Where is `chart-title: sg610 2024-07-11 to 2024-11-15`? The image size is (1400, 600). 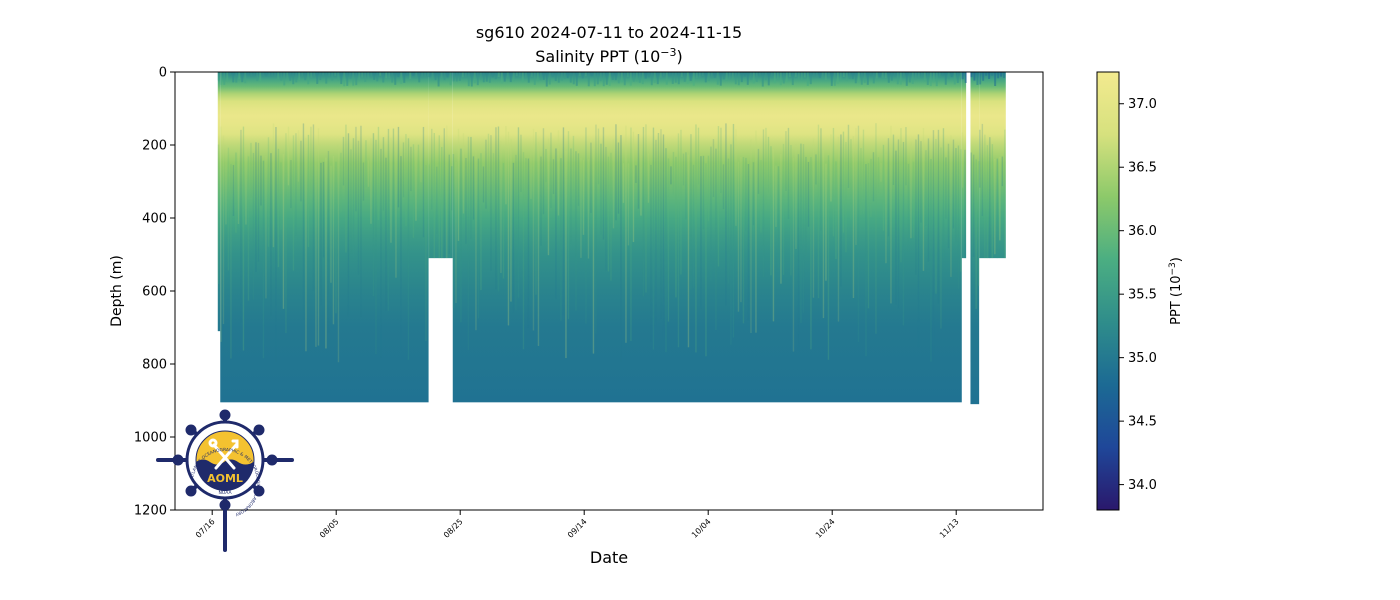
chart-title: sg610 2024-07-11 to 2024-11-15 is located at coordinates (609, 32).